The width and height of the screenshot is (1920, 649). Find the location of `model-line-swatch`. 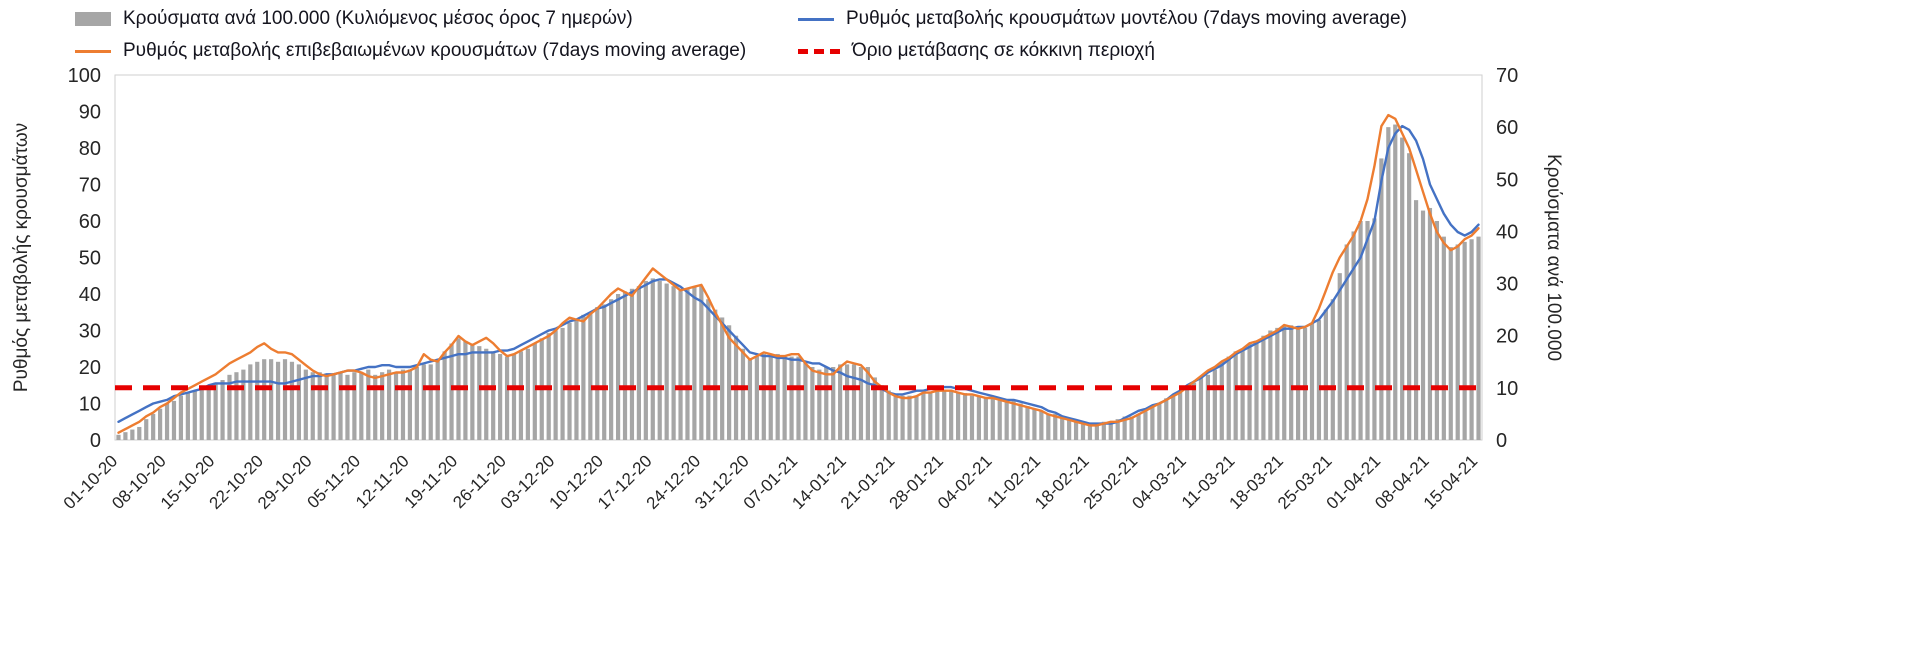

model-line-swatch is located at coordinates (816, 19).